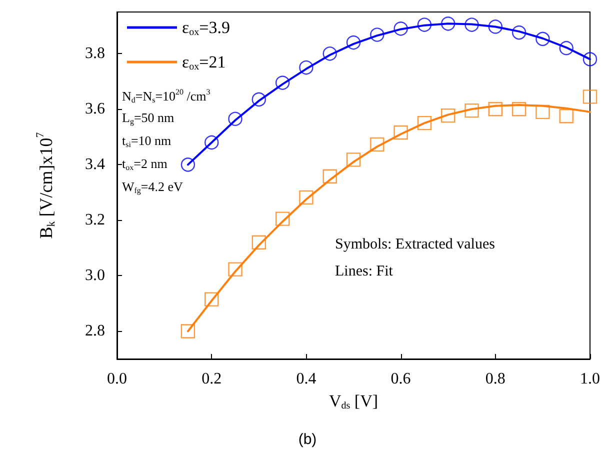 This screenshot has width=615, height=459. Describe the element at coordinates (590, 379) in the screenshot. I see `x-tick-label: 1.0` at that location.